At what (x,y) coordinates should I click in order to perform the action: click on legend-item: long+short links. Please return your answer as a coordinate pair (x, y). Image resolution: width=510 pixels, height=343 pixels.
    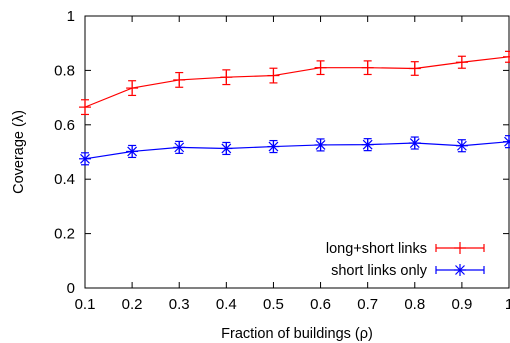
    Looking at the image, I should click on (405, 249).